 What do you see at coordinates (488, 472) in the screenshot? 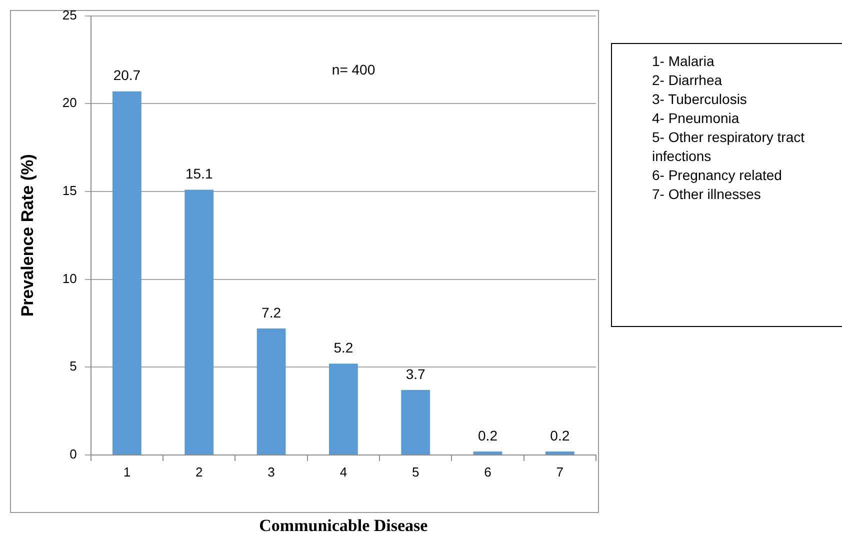
I see `x-tick-label: 6` at bounding box center [488, 472].